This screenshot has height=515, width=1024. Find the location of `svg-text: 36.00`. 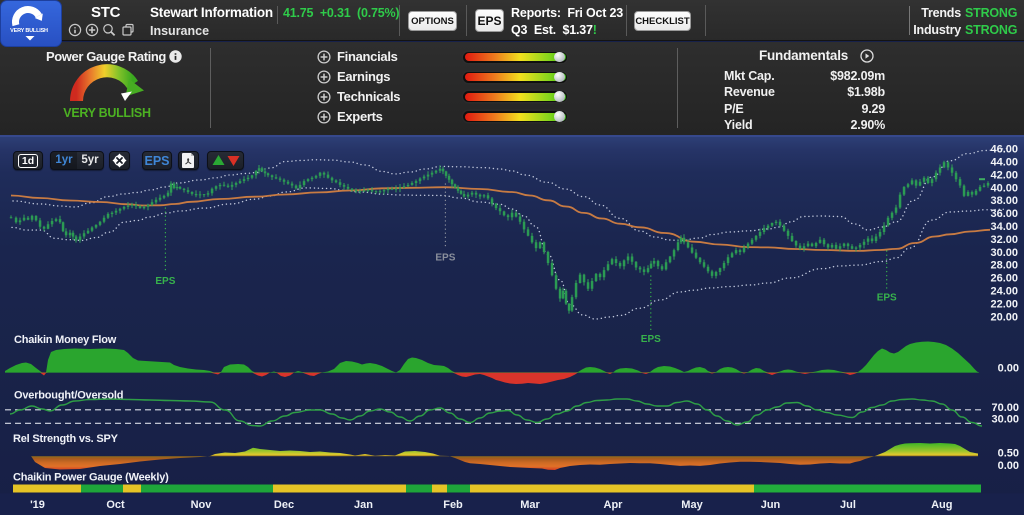

svg-text: 36.00 is located at coordinates (1004, 214).